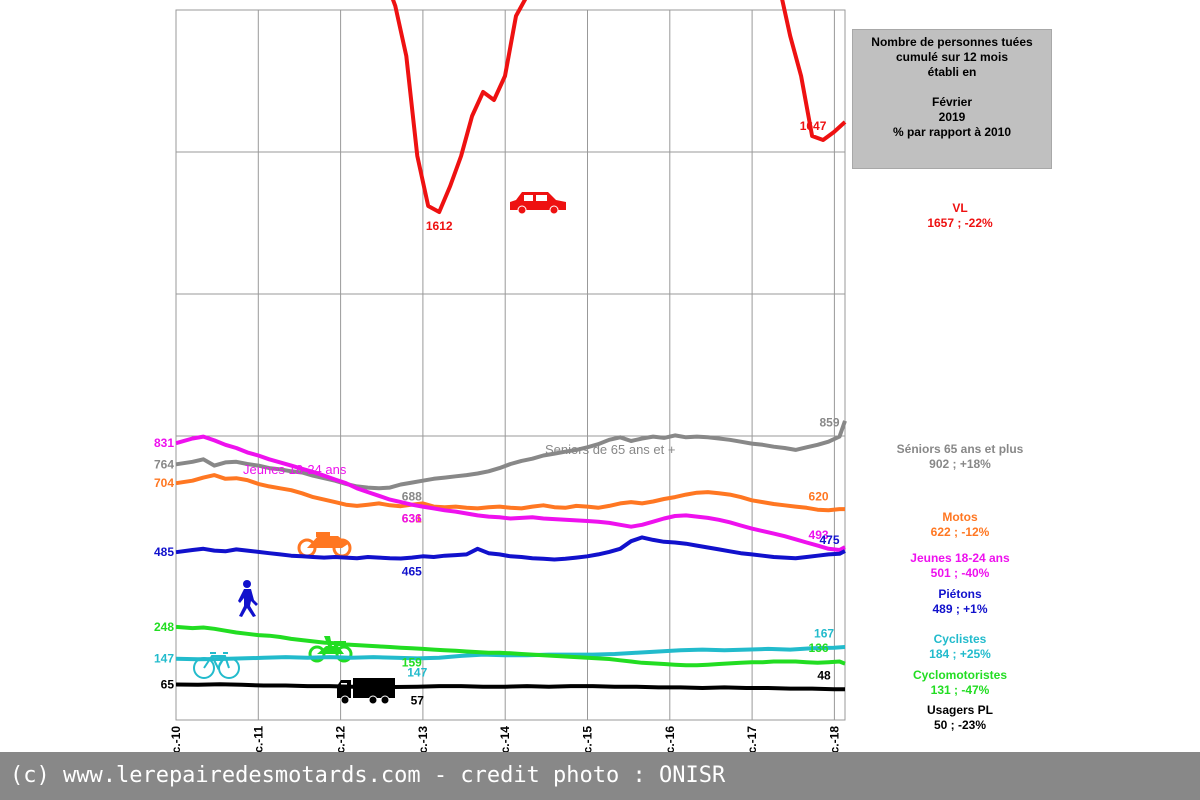  Describe the element at coordinates (366, 691) in the screenshot. I see `truck-icon` at that location.